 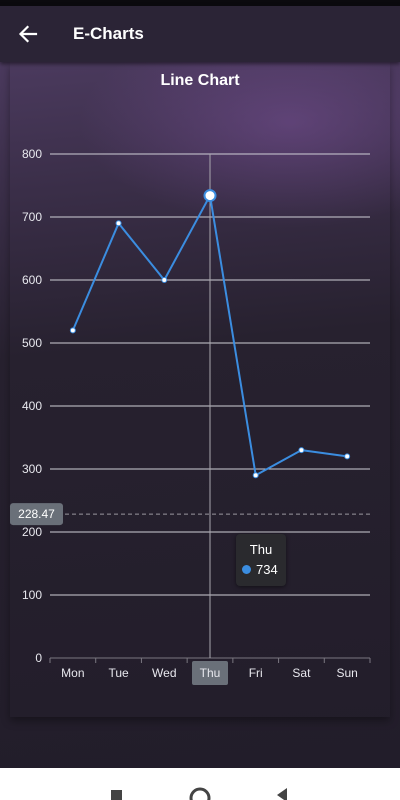 What do you see at coordinates (200, 80) in the screenshot?
I see `chart-title: Line Chart` at bounding box center [200, 80].